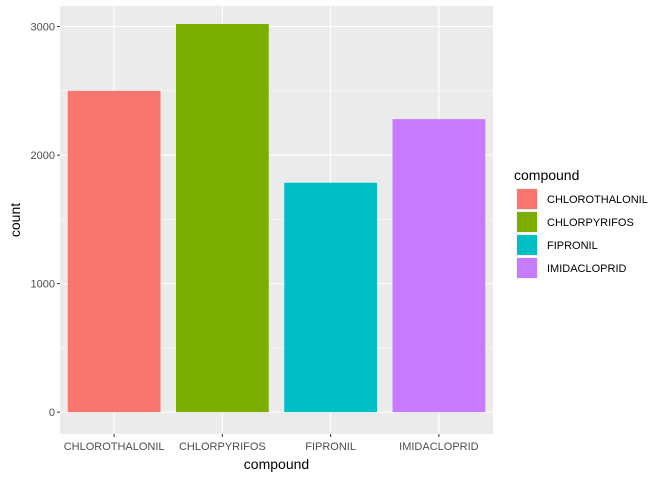 This screenshot has width=672, height=480. What do you see at coordinates (52, 413) in the screenshot?
I see `y-tick-label: 0` at bounding box center [52, 413].